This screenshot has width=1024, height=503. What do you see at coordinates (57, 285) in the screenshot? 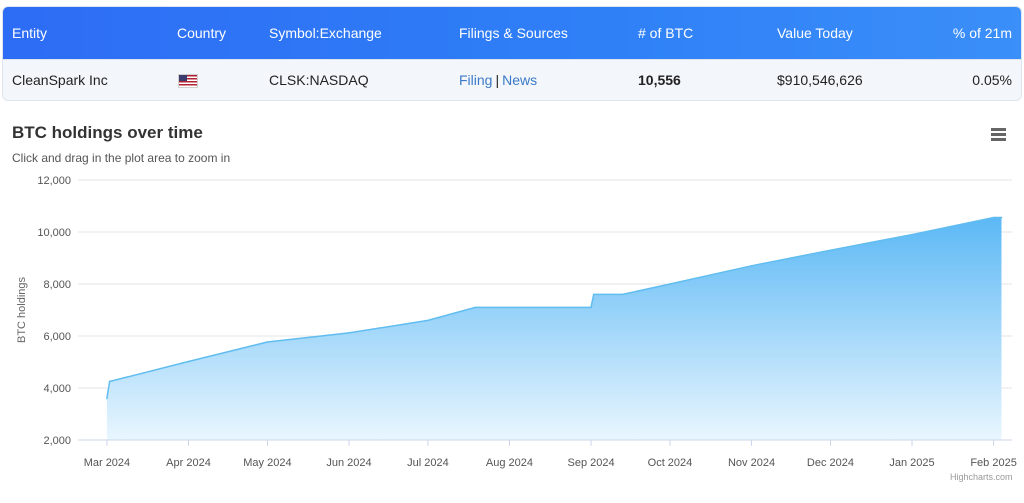
I see `y-tick-label: 8,000` at bounding box center [57, 285].